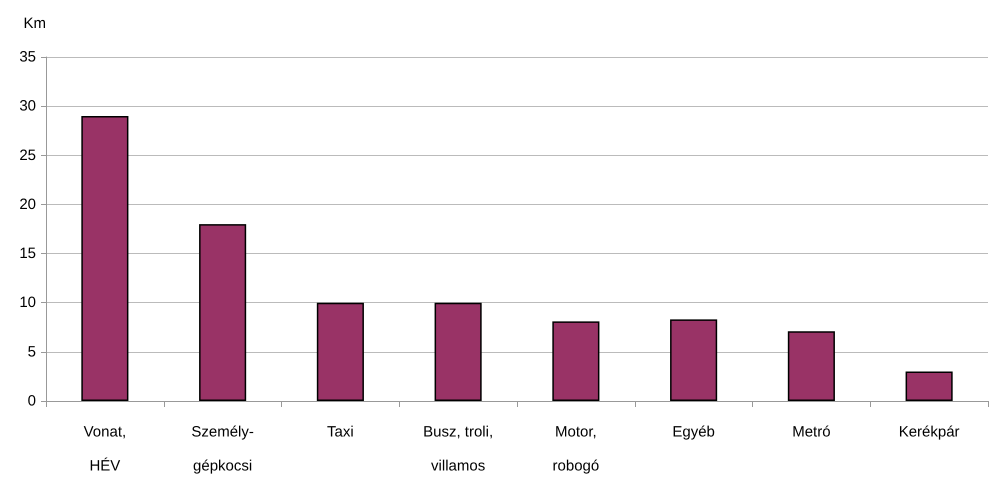 The height and width of the screenshot is (484, 998). I want to click on x-tick-label: Busz, troli, villamos, so click(458, 449).